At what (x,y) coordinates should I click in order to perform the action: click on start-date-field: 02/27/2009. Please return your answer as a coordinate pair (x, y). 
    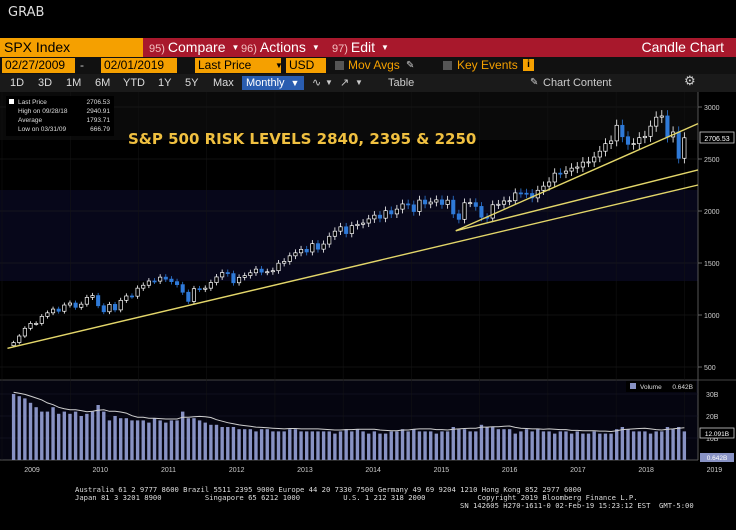
    Looking at the image, I should click on (38, 65).